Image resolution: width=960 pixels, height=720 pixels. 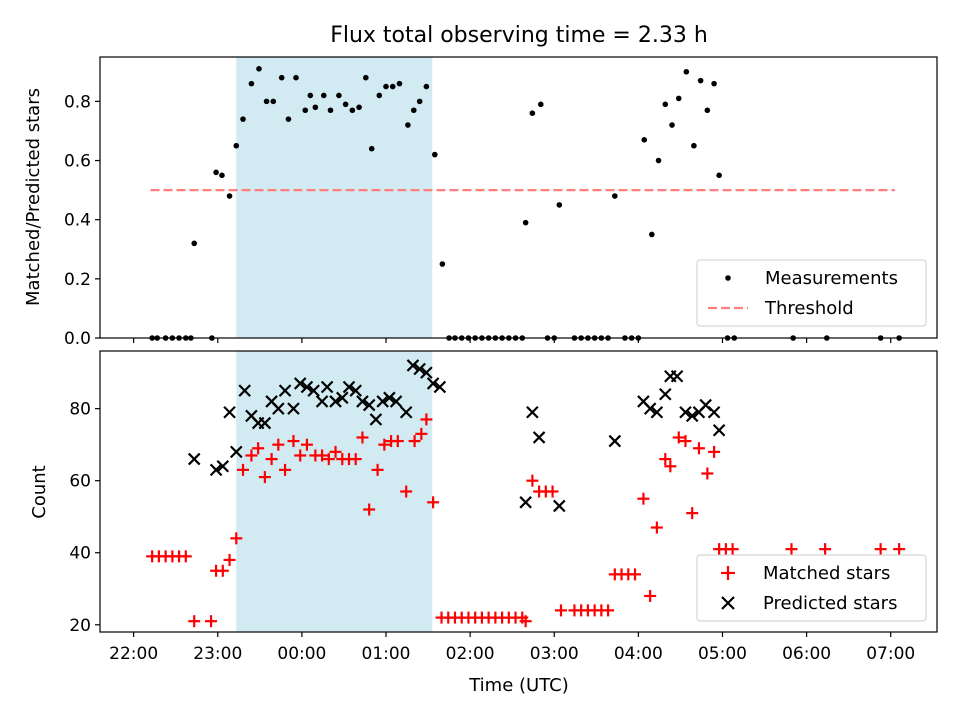 What do you see at coordinates (334, 197) in the screenshot?
I see `top-shaded-region` at bounding box center [334, 197].